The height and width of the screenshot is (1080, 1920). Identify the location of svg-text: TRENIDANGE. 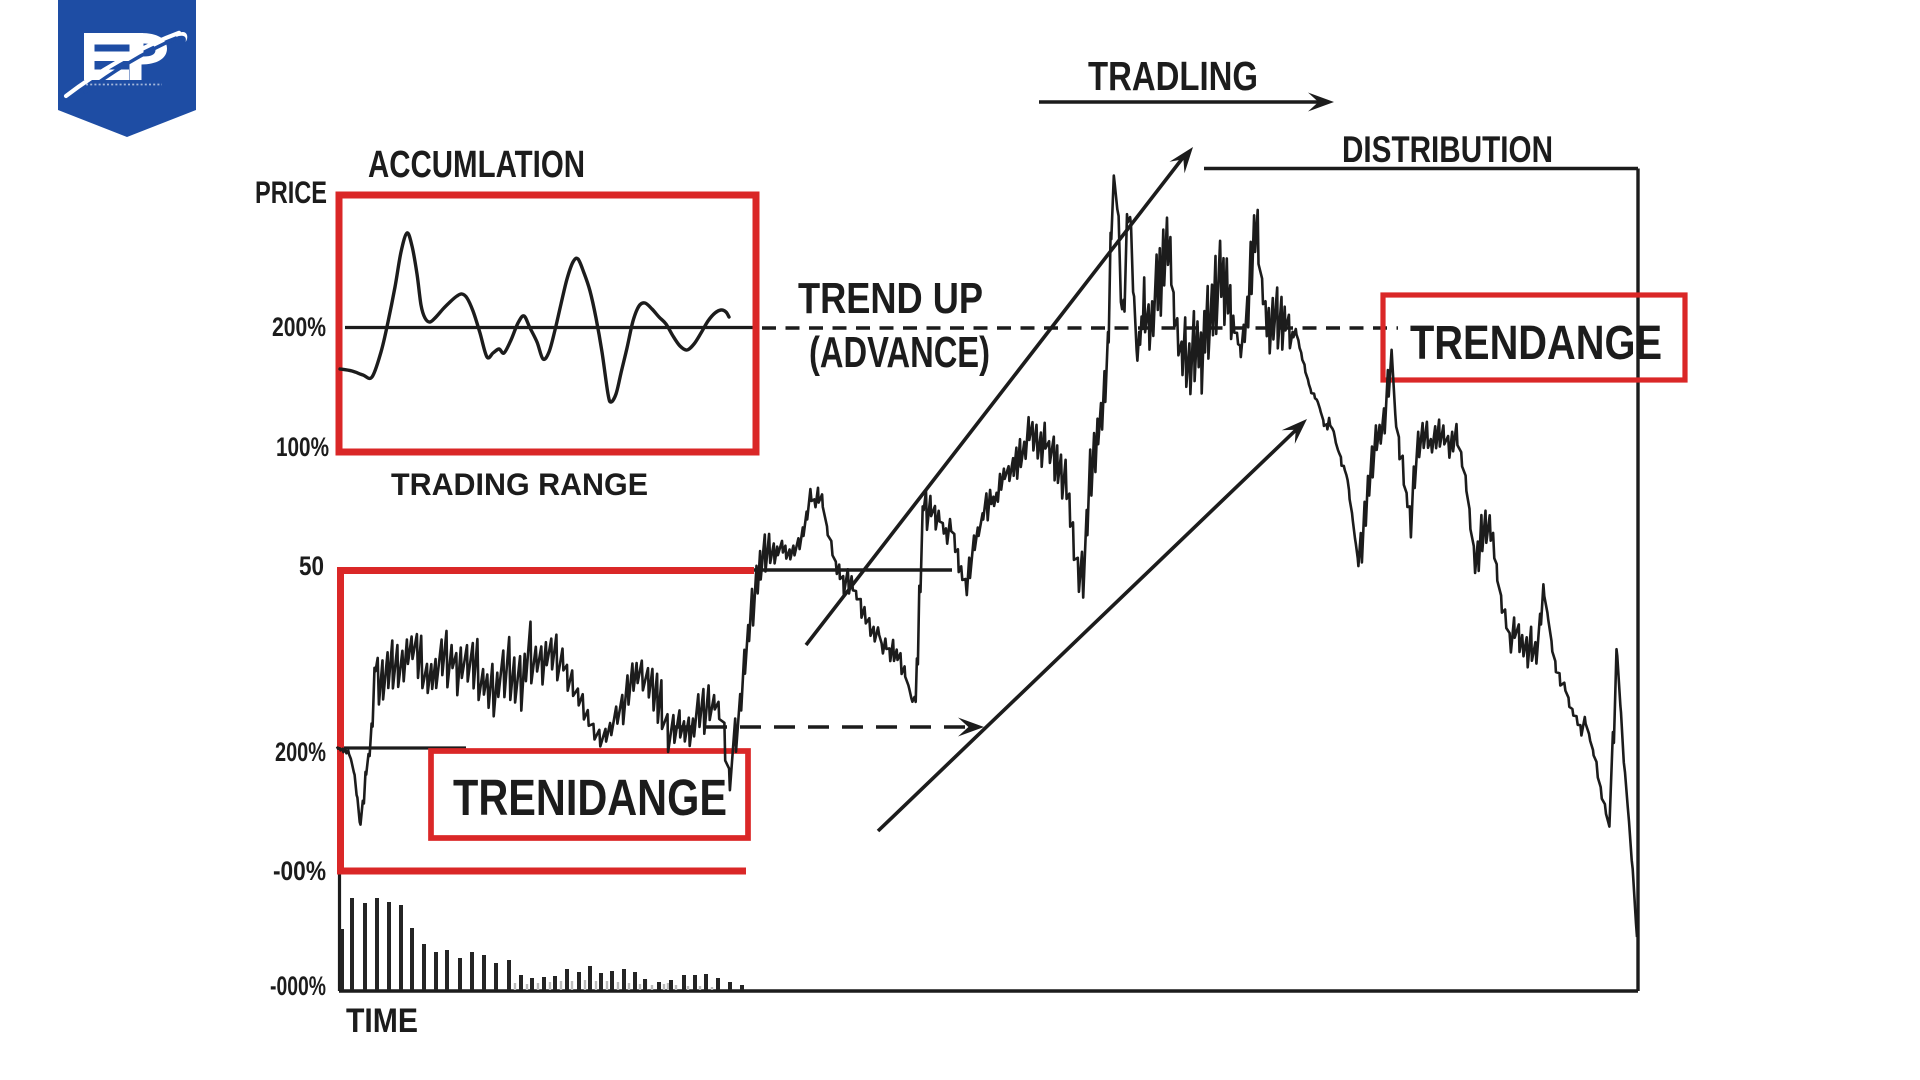
(590, 797).